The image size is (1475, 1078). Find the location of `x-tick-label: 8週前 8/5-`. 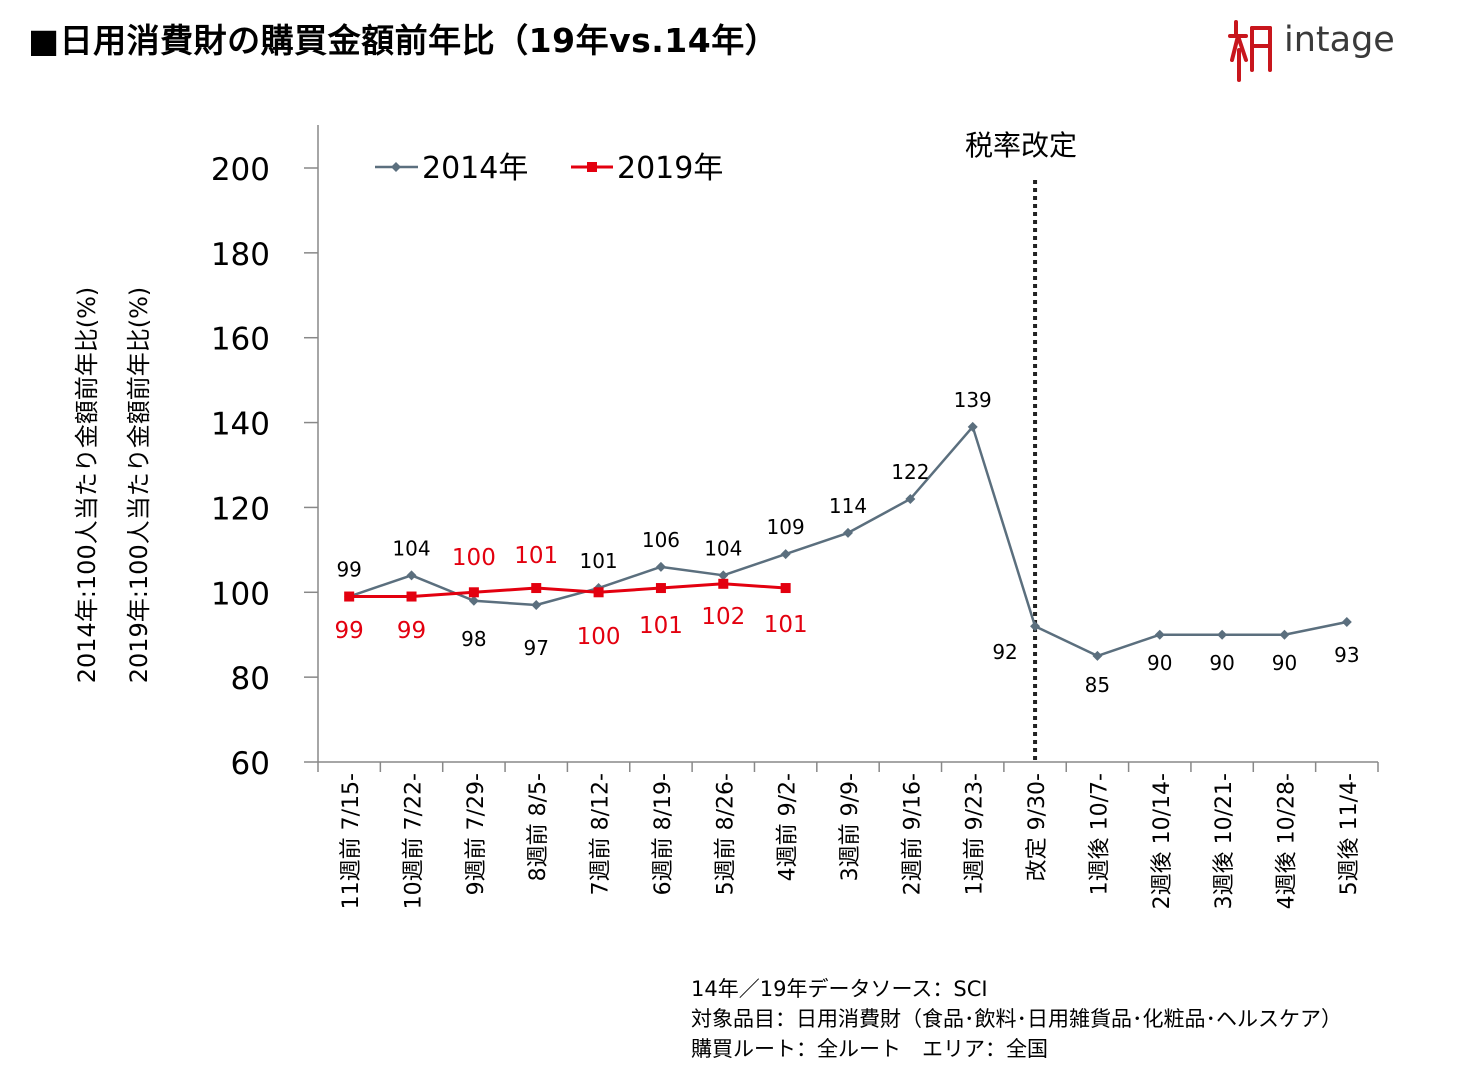

x-tick-label: 8週前 8/5- is located at coordinates (538, 827).